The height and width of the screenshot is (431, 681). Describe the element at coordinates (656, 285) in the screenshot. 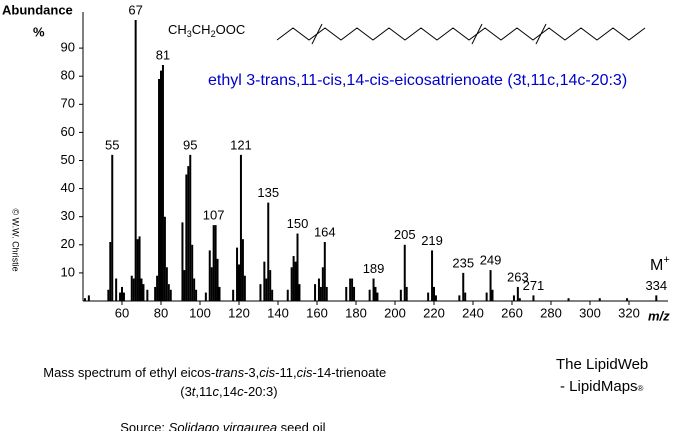

I see `peak-label: 334` at that location.